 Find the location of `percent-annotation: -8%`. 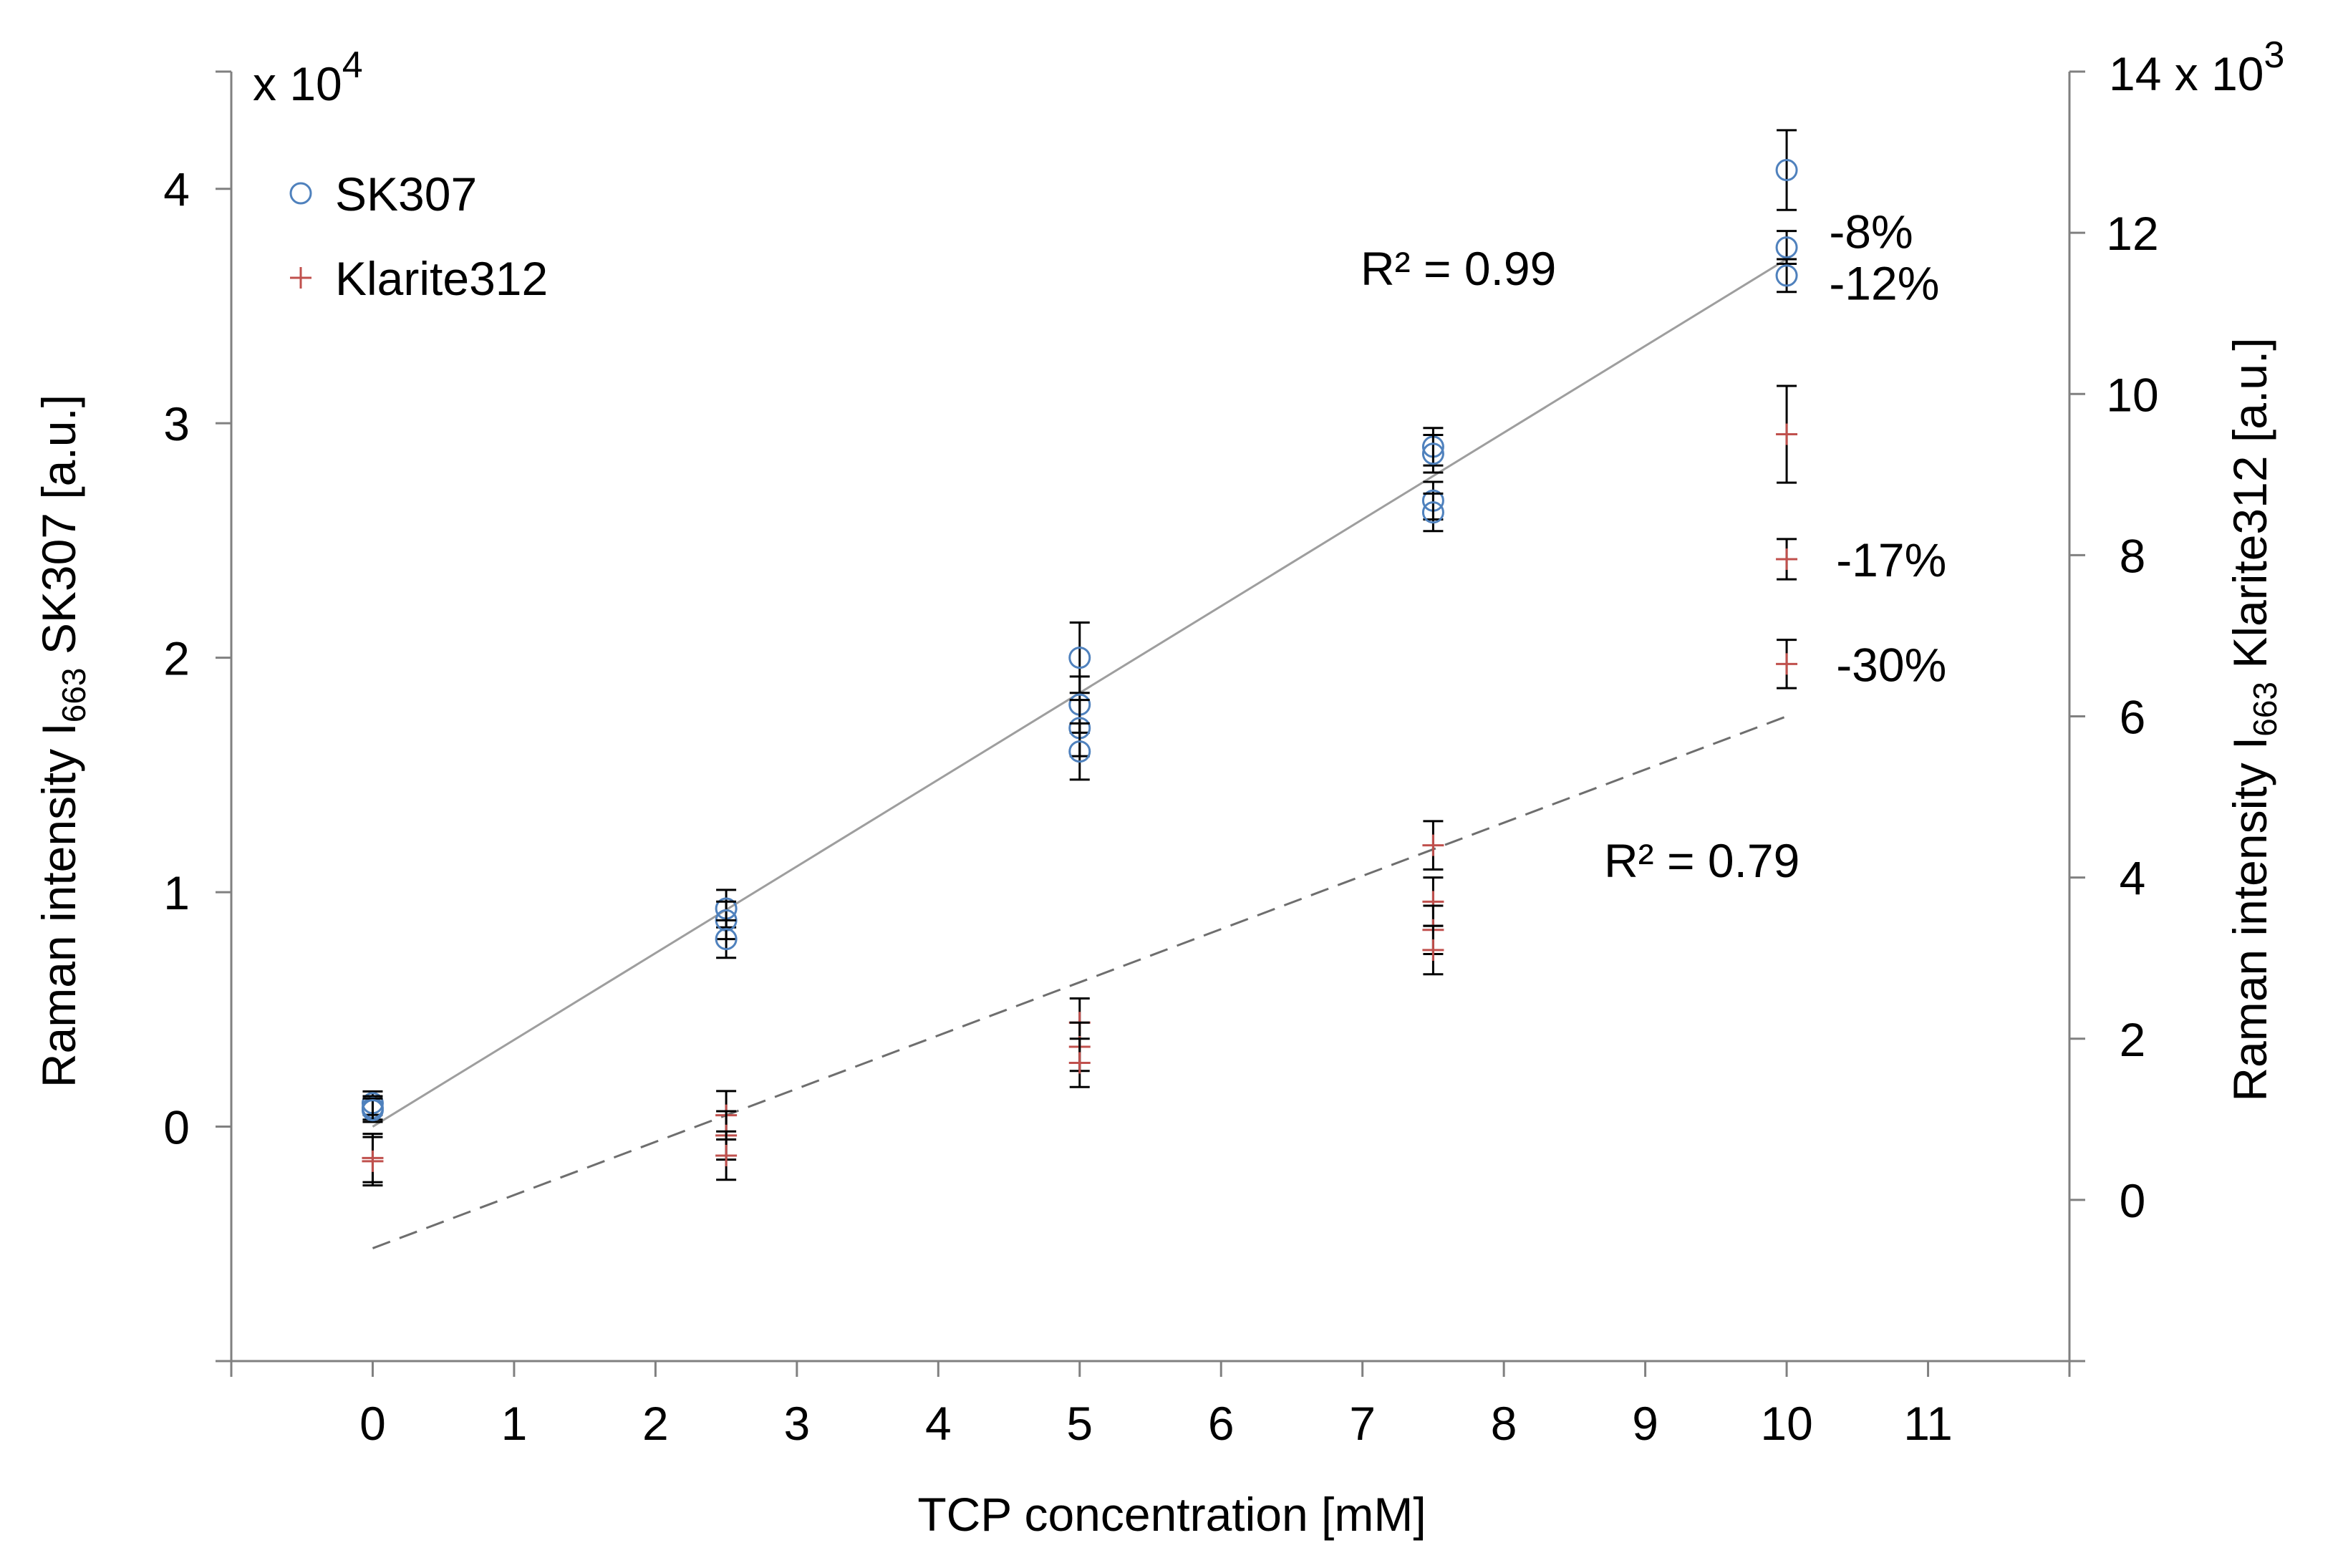

percent-annotation: -8% is located at coordinates (1871, 231).